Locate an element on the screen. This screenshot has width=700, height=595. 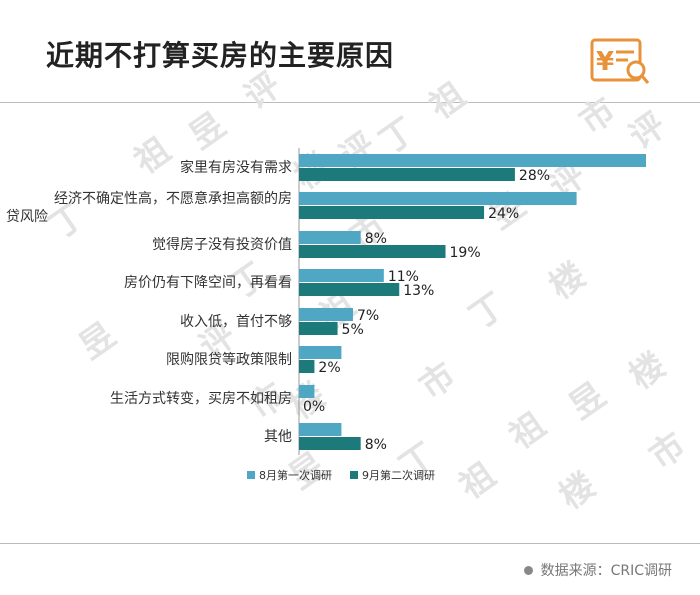
category-label: 其他 is located at coordinates (278, 437).